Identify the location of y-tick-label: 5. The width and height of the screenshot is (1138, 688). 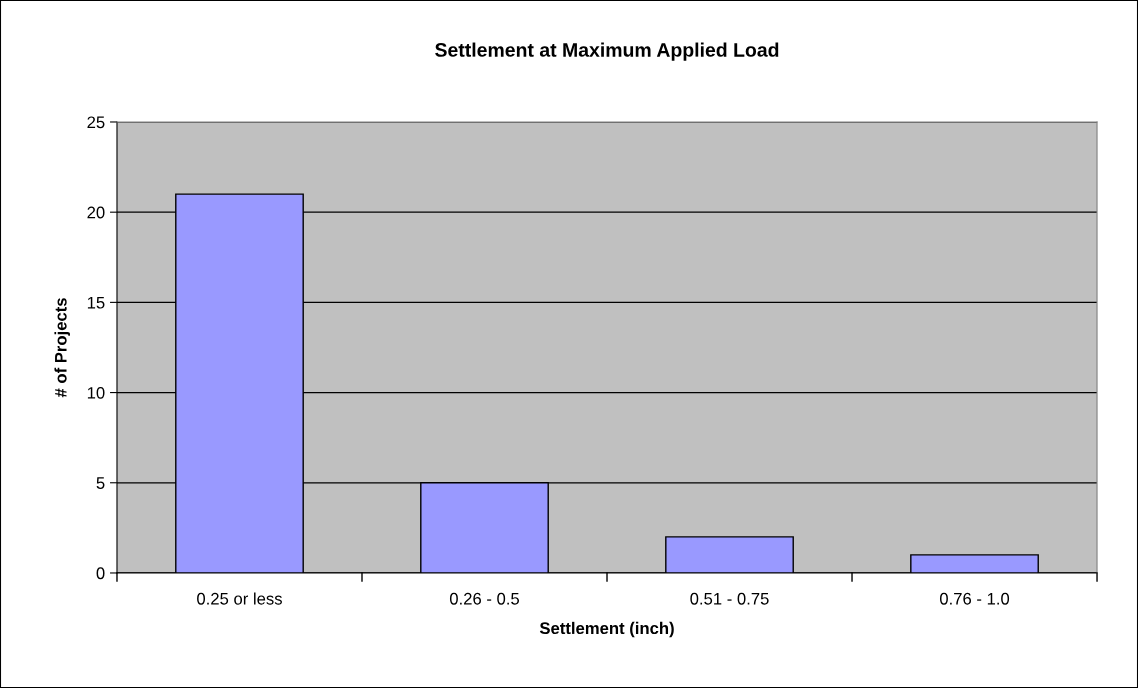
(100, 483).